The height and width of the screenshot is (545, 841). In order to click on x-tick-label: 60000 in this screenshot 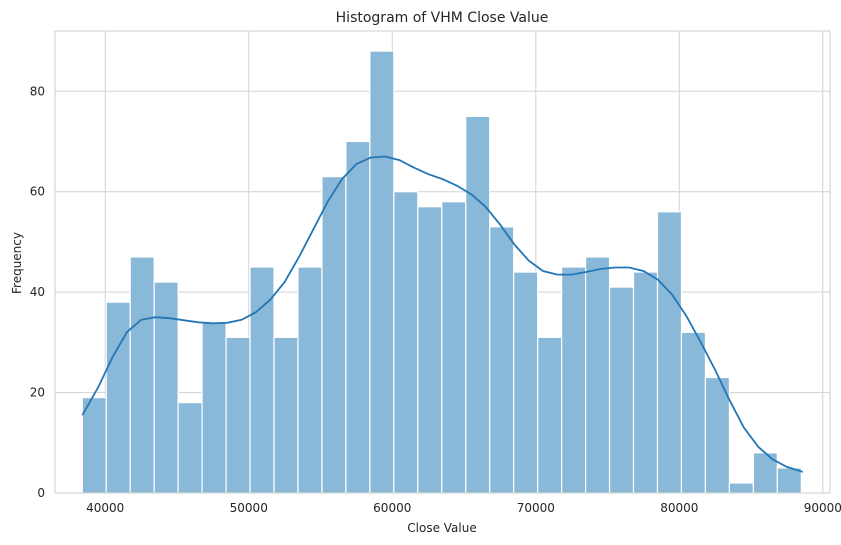, I will do `click(392, 508)`.